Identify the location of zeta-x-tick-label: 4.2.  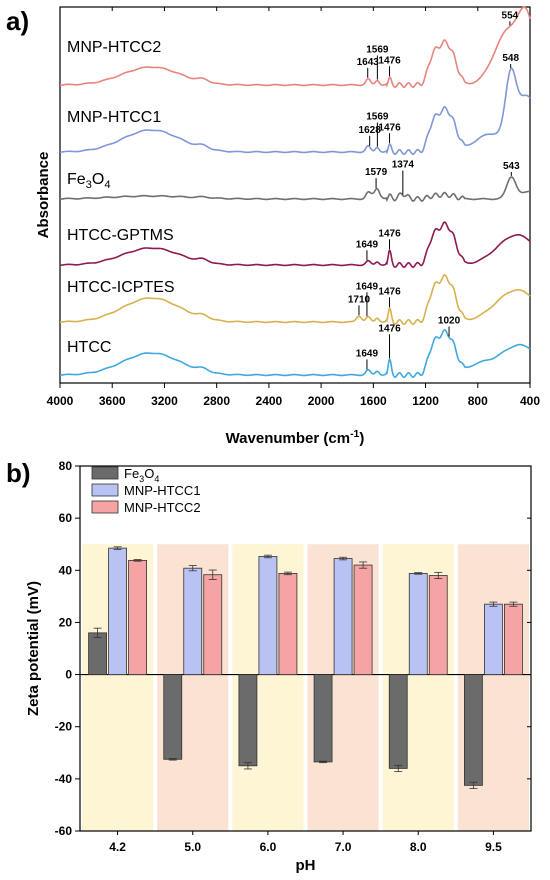
(117, 847).